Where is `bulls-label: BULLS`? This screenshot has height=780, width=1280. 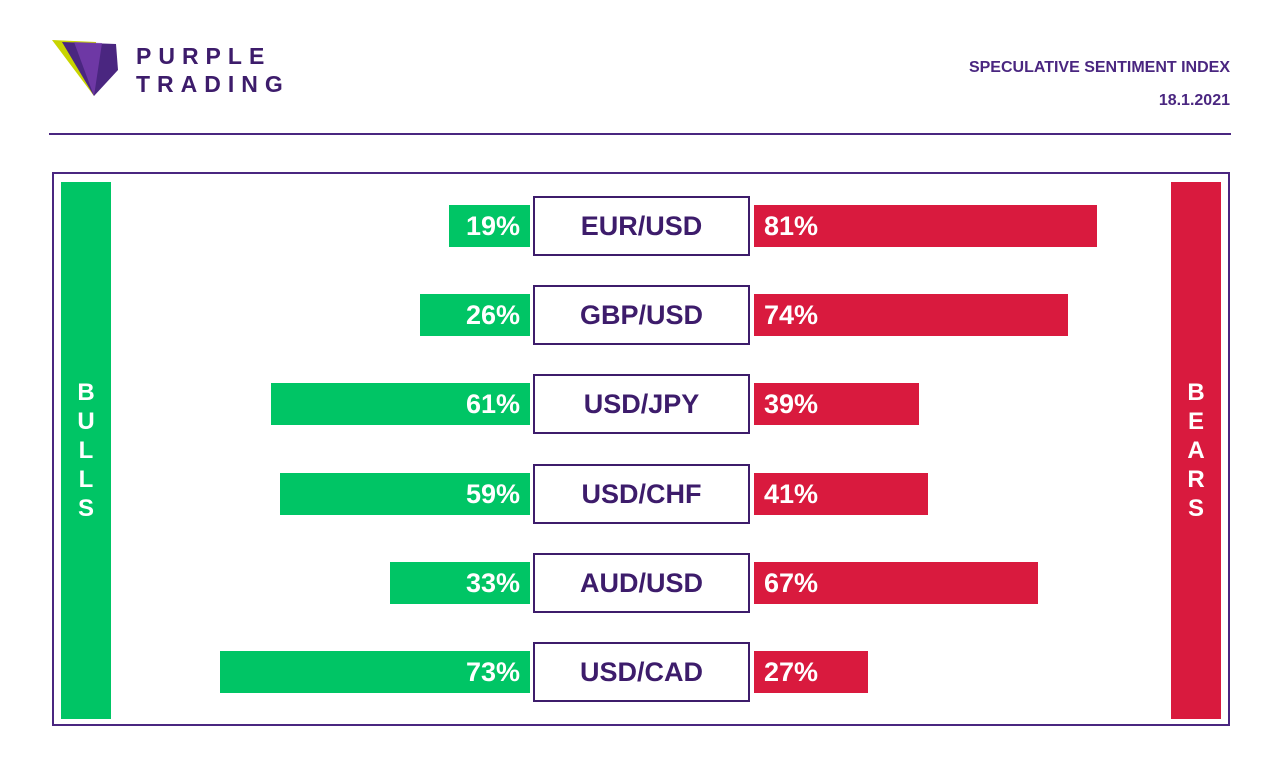
bulls-label: BULLS is located at coordinates (86, 450).